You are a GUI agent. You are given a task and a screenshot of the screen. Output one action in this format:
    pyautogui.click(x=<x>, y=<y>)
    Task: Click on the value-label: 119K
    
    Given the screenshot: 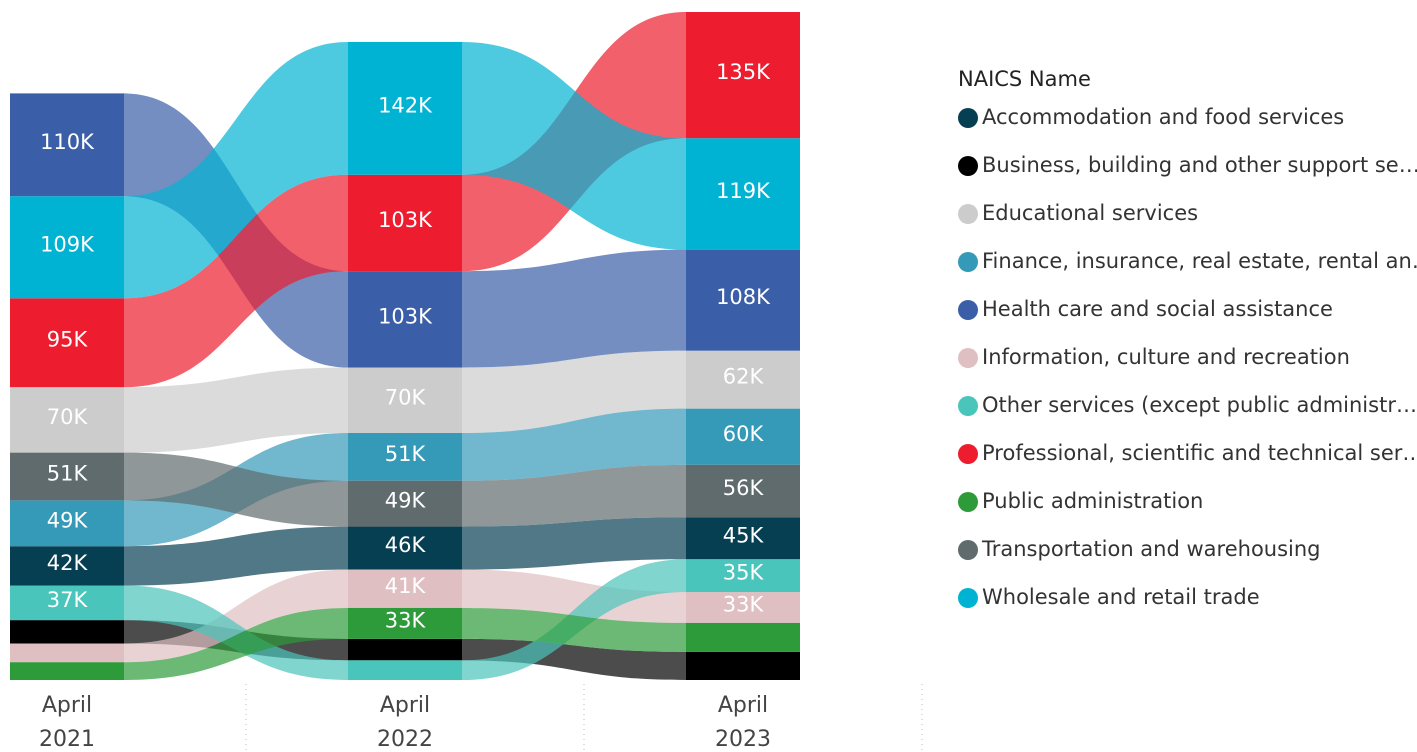 What is the action you would take?
    pyautogui.click(x=743, y=191)
    